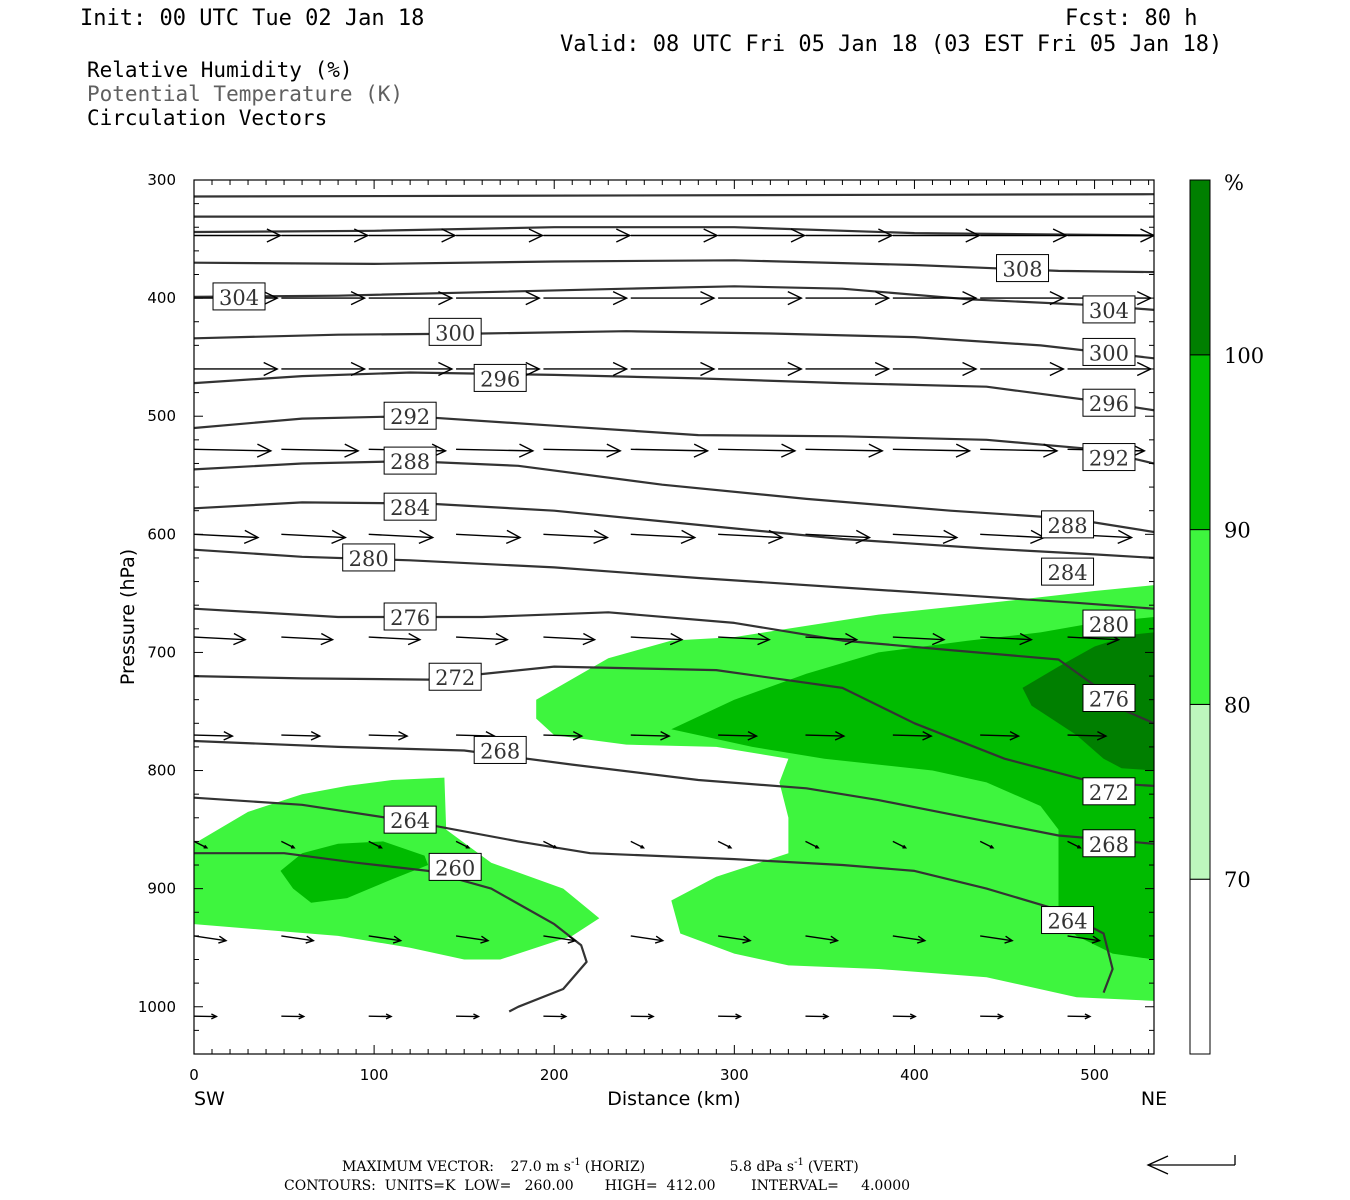 This screenshot has height=1200, width=1350. I want to click on contour-label: 264, so click(410, 819).